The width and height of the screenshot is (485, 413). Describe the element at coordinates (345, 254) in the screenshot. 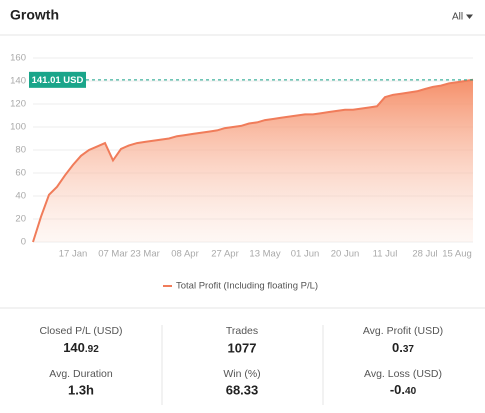

I see `x-tick-label: 20 Jun` at that location.